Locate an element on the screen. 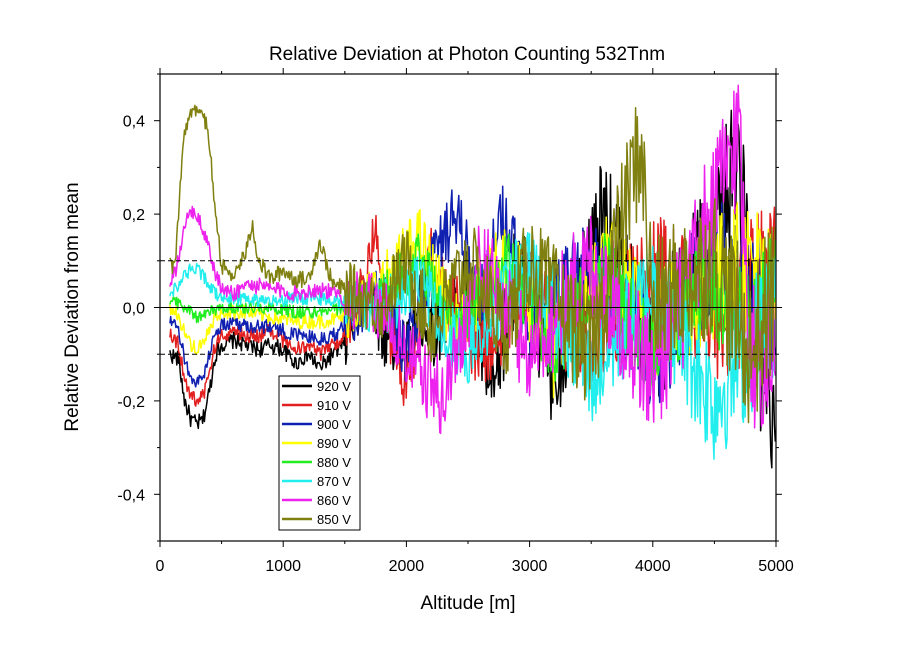  x-tick-label: 1000 is located at coordinates (283, 566).